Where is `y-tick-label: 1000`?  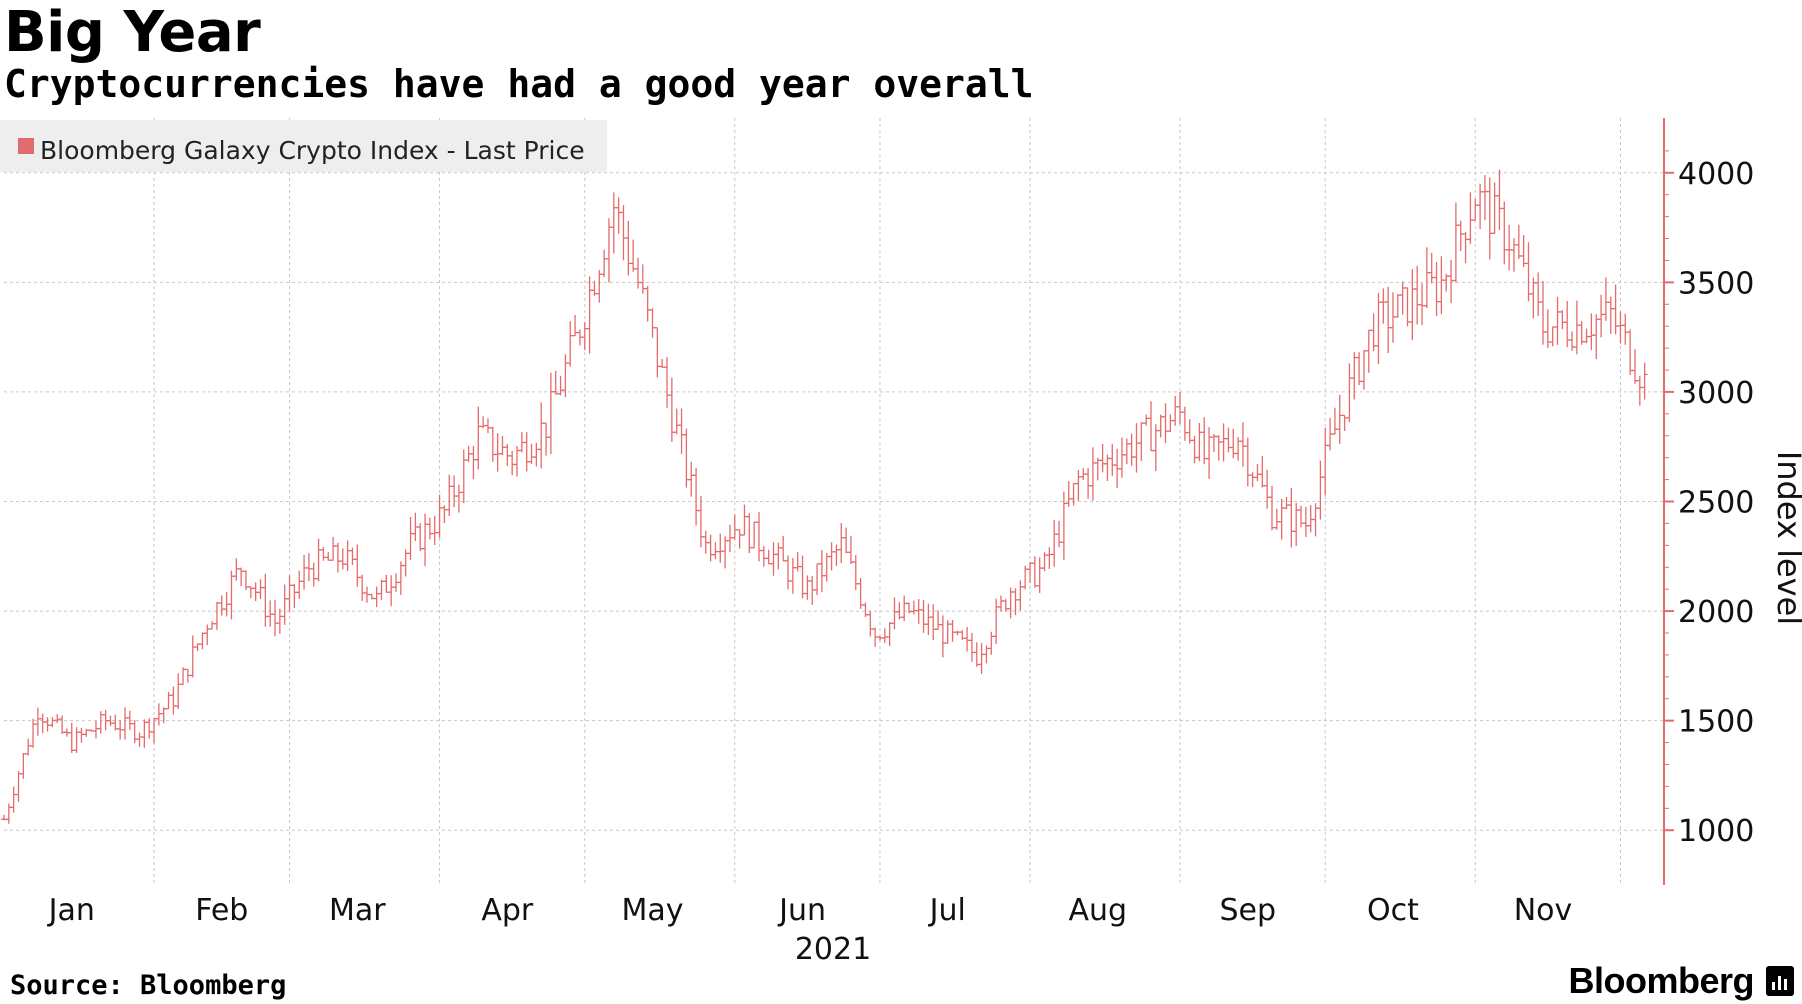
y-tick-label: 1000 is located at coordinates (1716, 831).